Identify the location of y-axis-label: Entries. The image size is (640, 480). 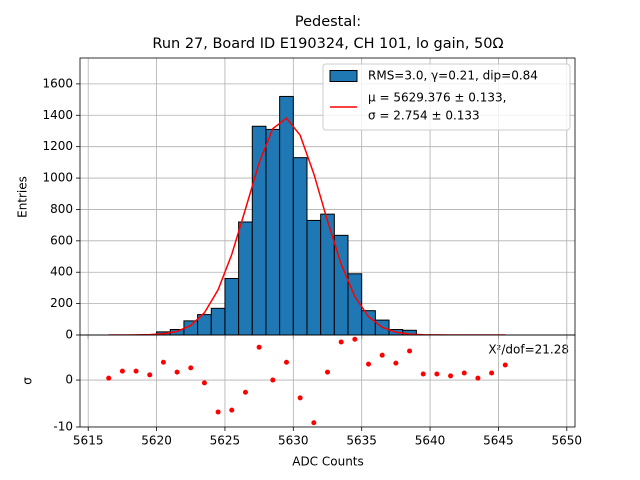
(23, 197).